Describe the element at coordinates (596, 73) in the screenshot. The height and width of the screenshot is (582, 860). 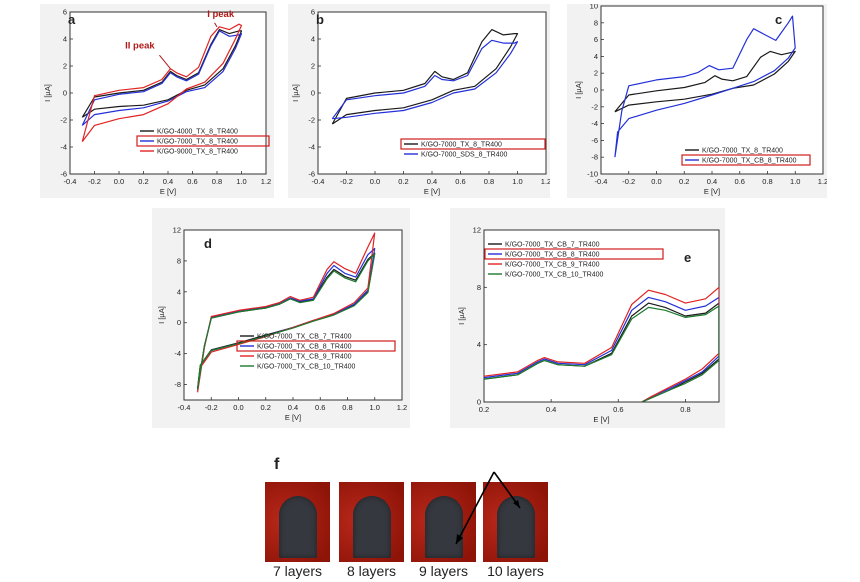
I see `y-tick-label: 2` at that location.